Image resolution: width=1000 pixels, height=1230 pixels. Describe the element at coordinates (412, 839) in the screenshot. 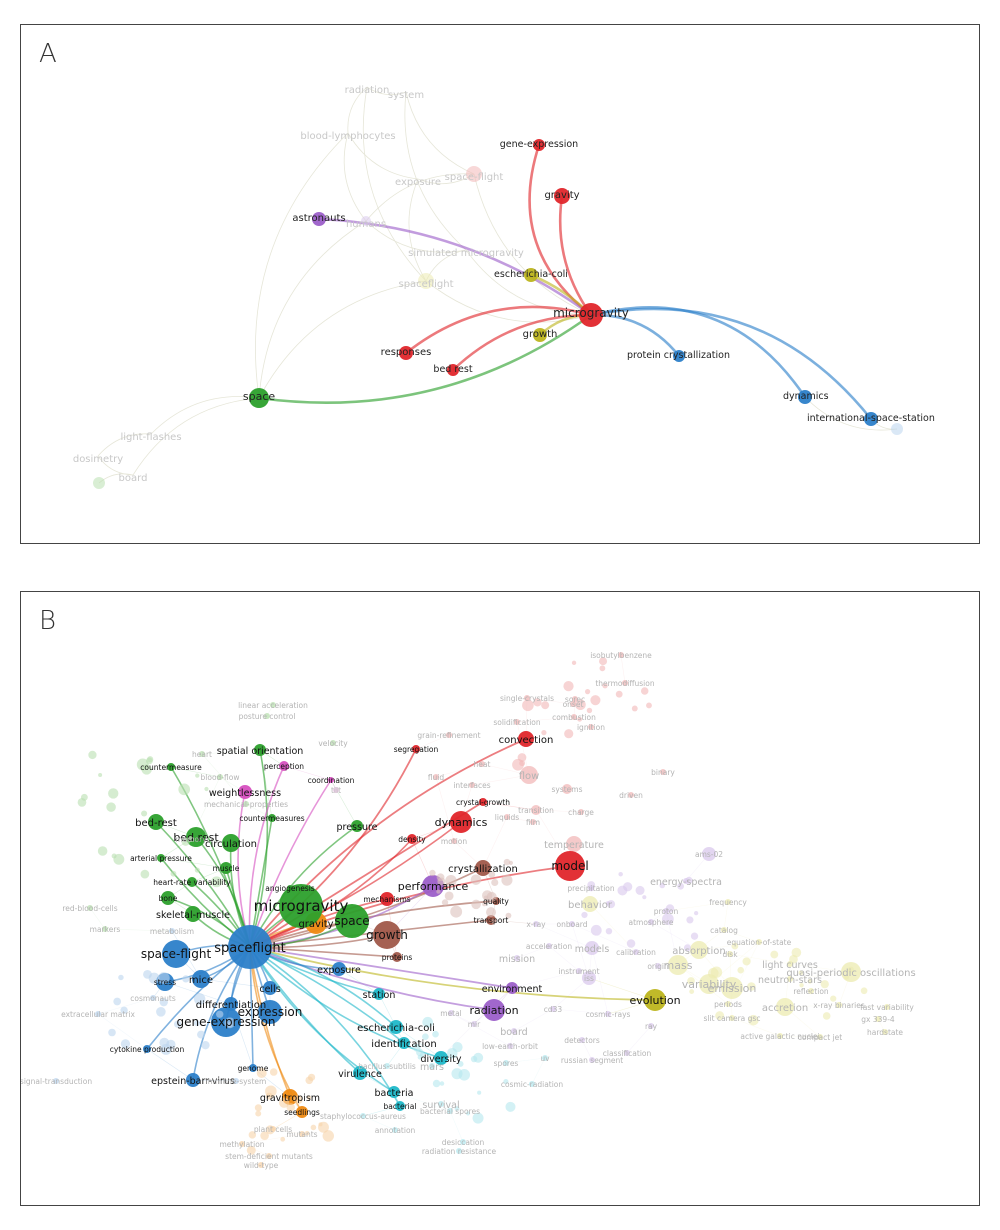

I see `label-density: density` at that location.